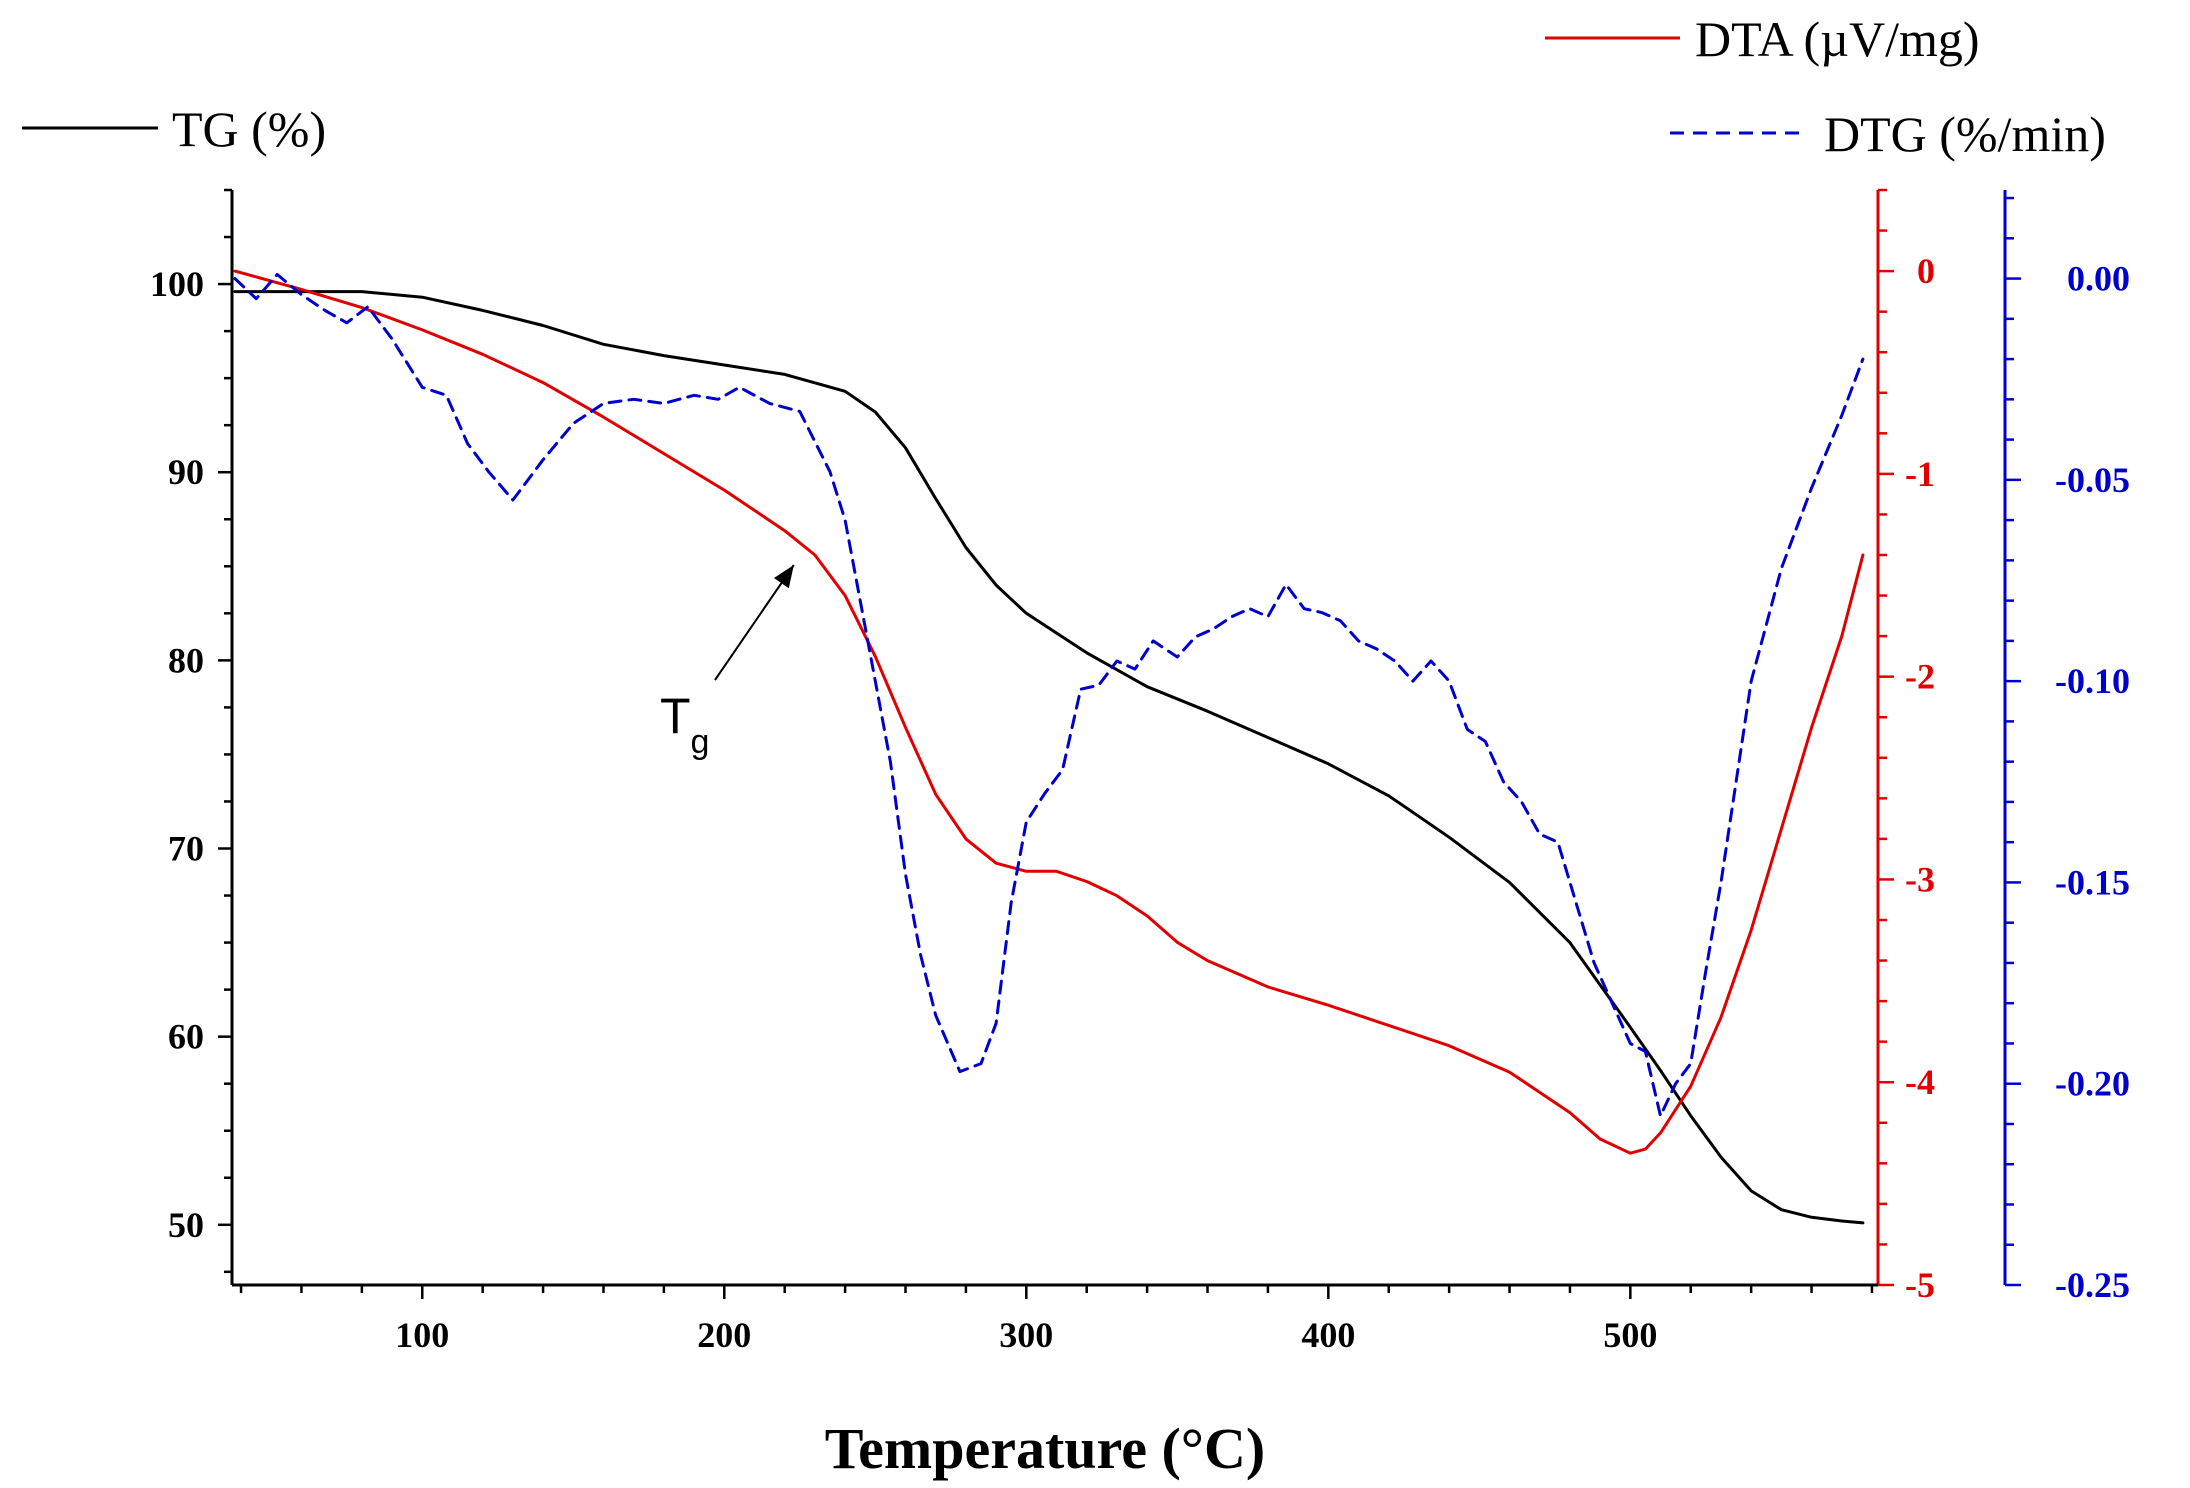 The image size is (2190, 1488). What do you see at coordinates (1064, 86) in the screenshot?
I see `legend: TG (%) DTA (µV/mg) DTG (%/min)` at bounding box center [1064, 86].